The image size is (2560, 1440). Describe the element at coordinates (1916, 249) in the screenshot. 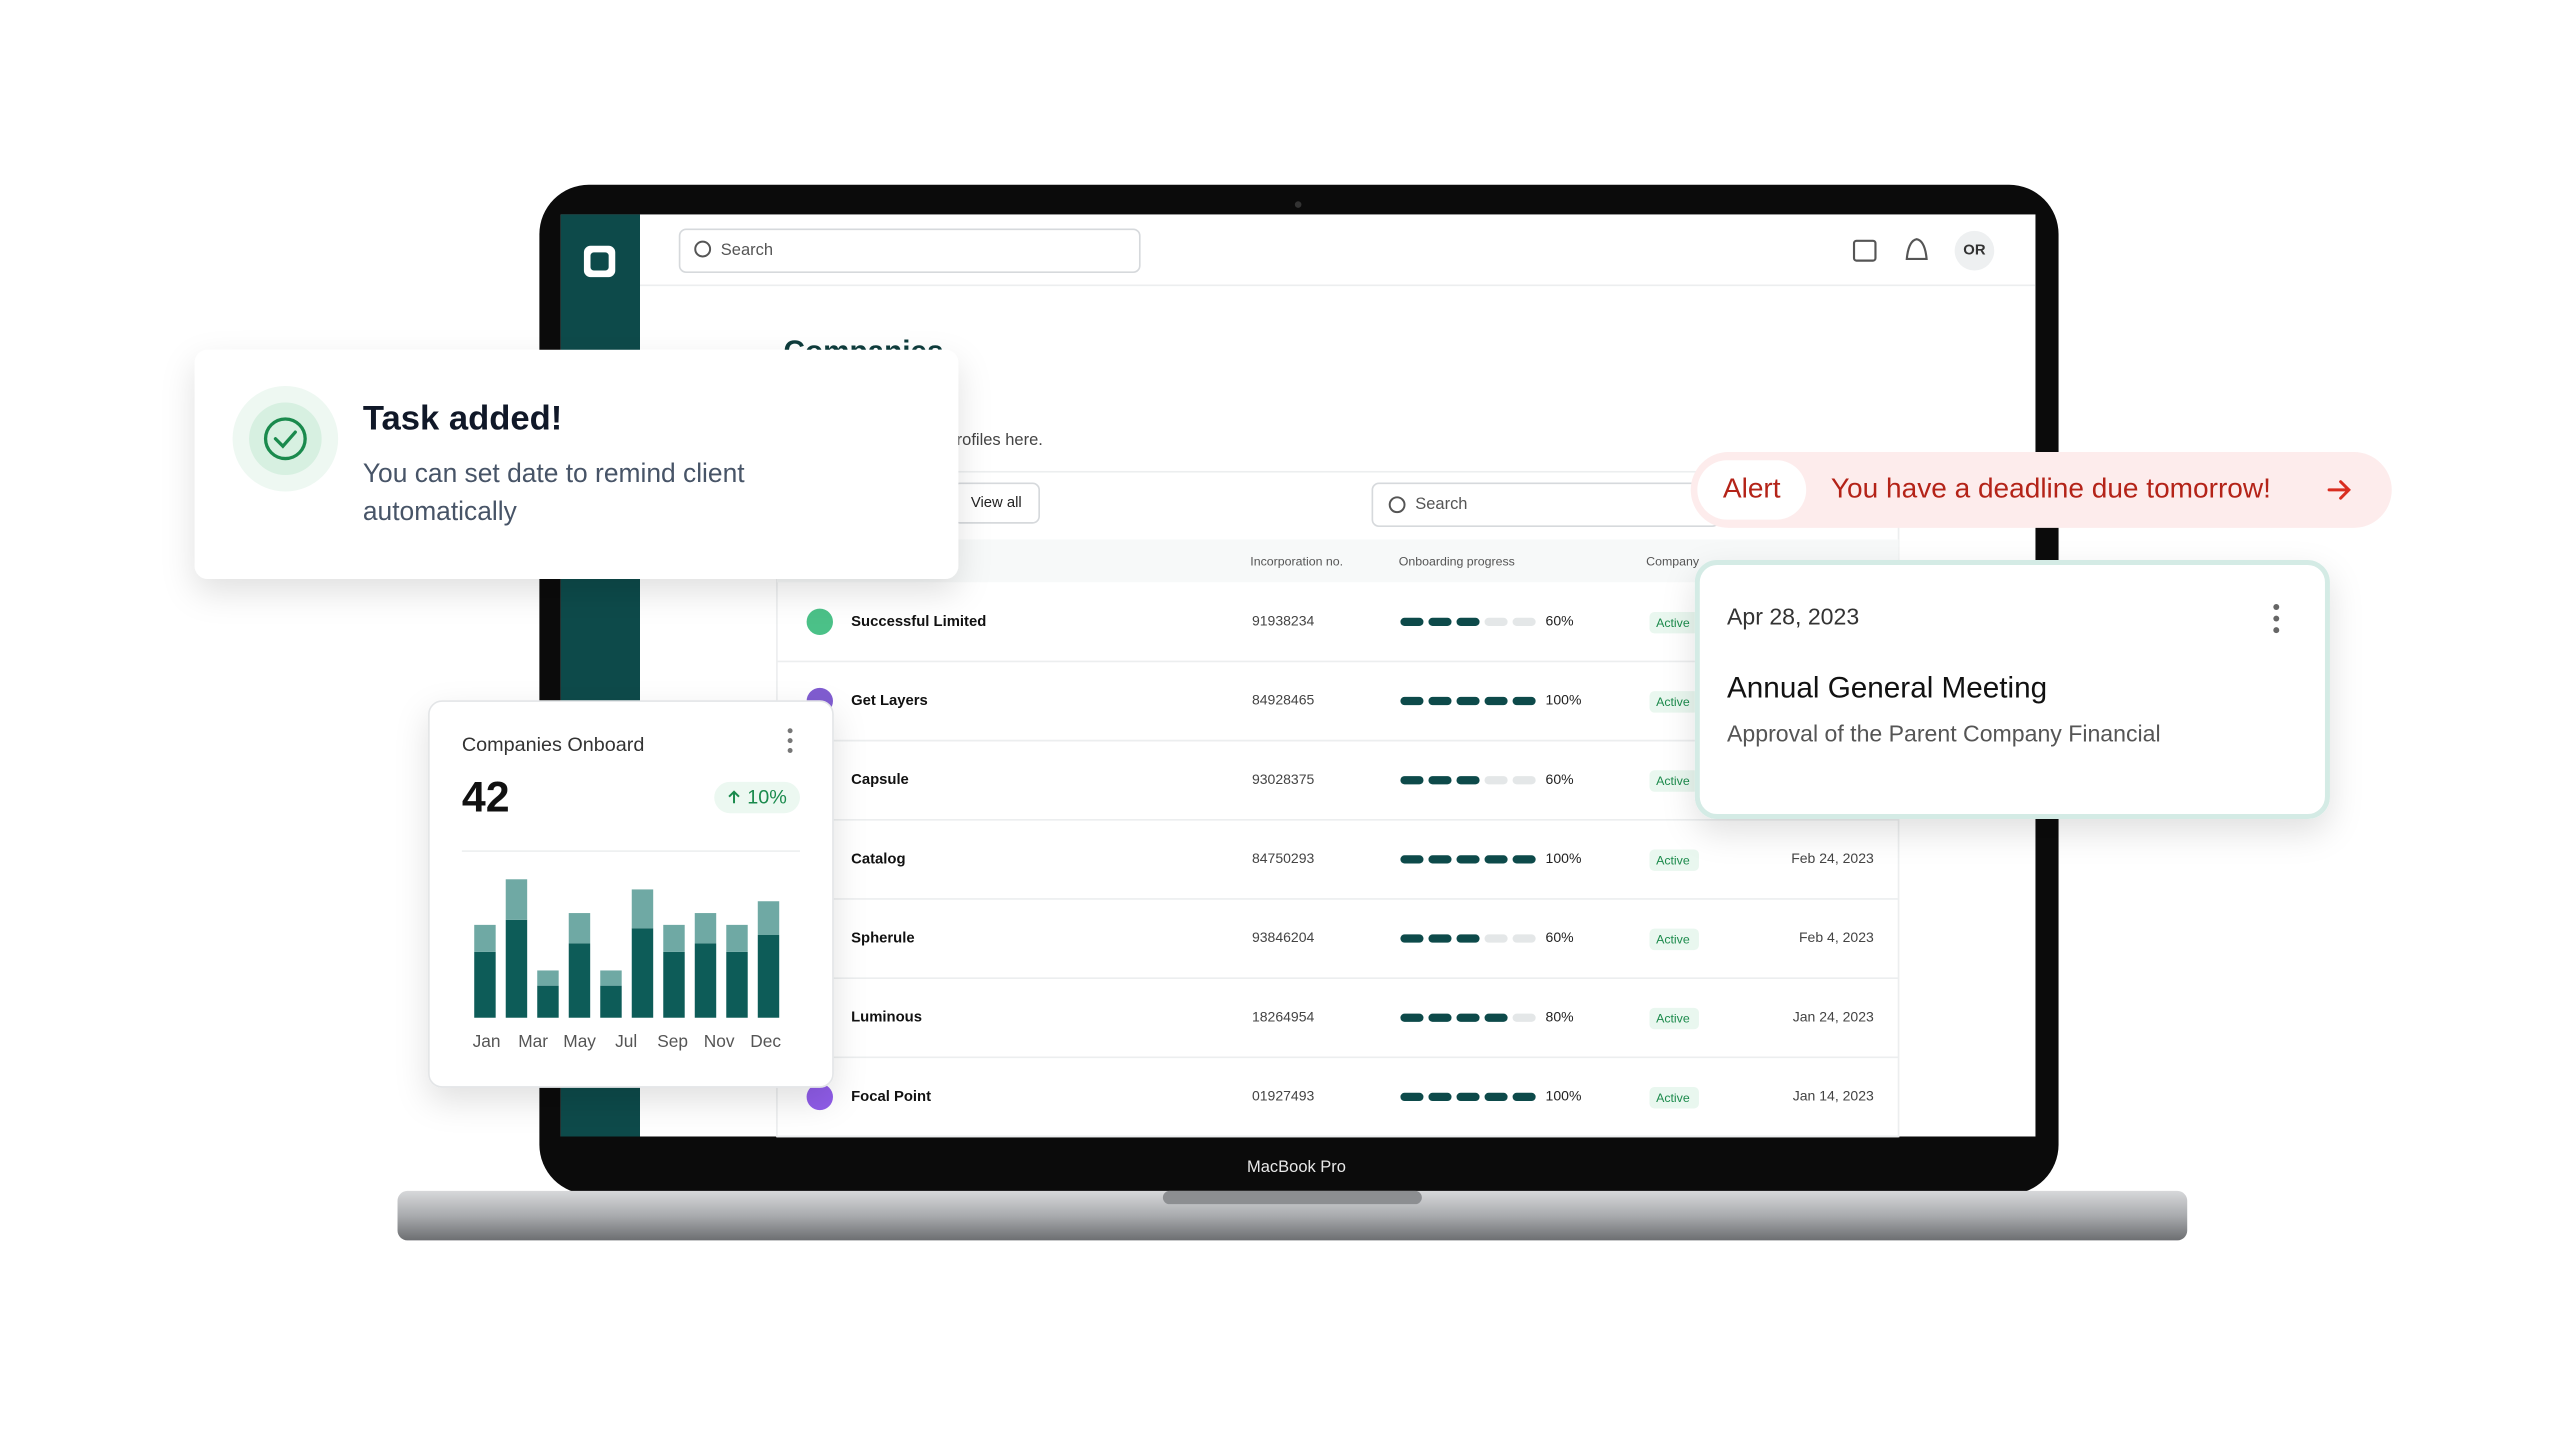

I see `bell-icon` at that location.